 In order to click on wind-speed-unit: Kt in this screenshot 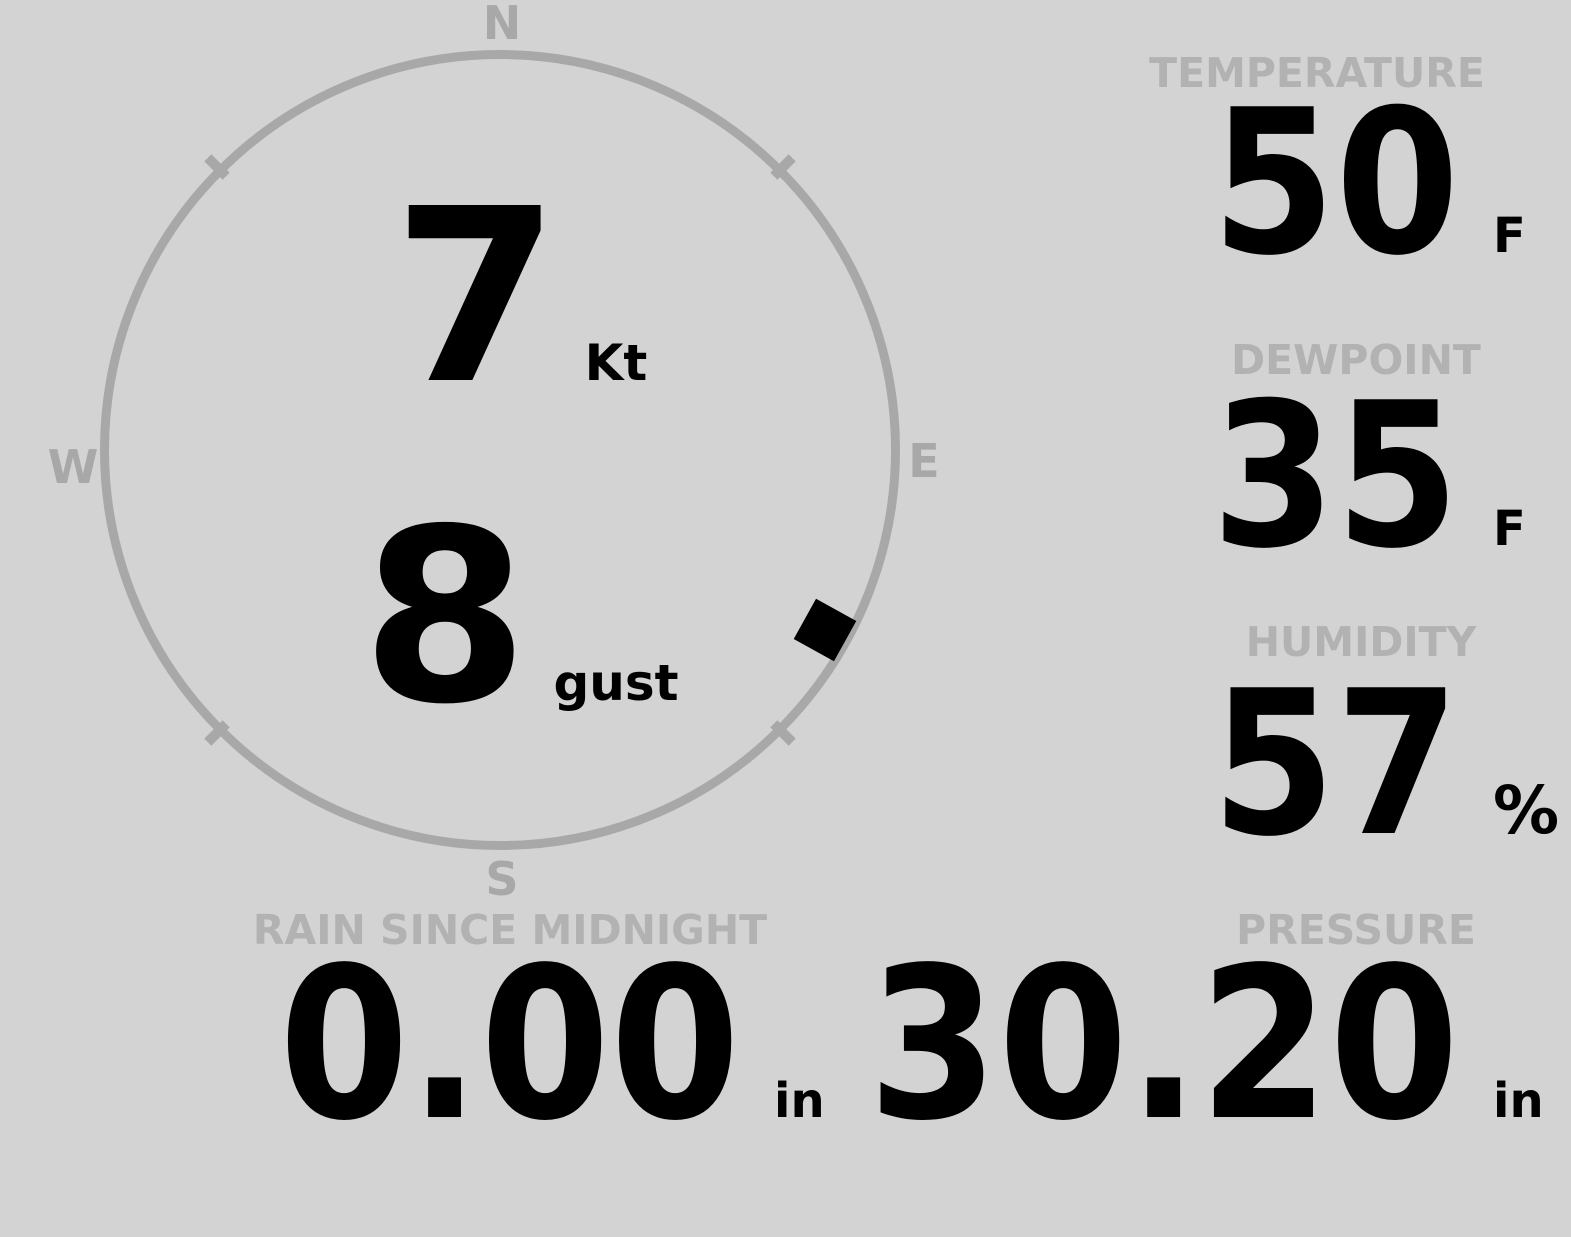, I will do `click(616, 363)`.